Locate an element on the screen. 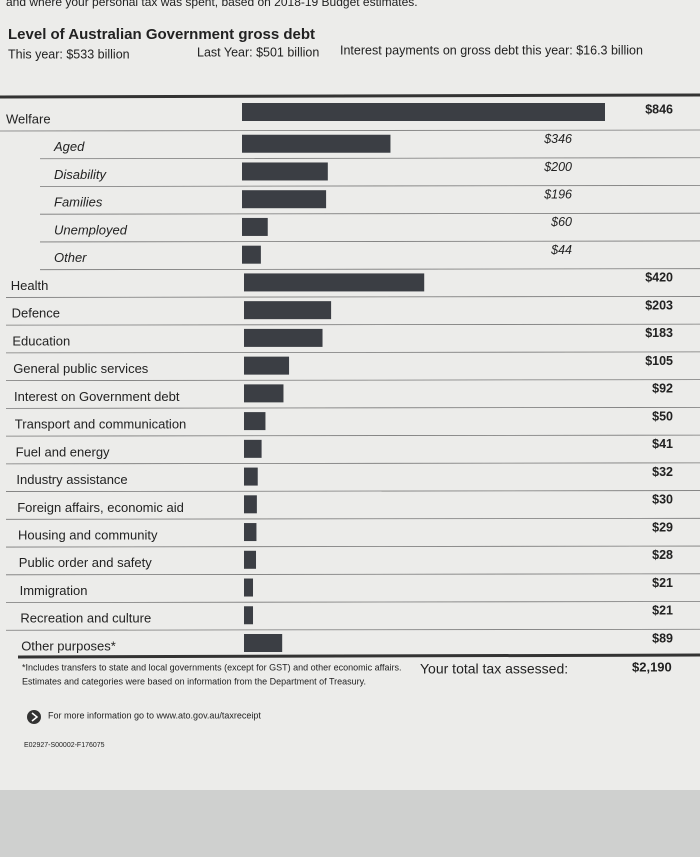 The image size is (700, 857). desk is located at coordinates (350, 823).